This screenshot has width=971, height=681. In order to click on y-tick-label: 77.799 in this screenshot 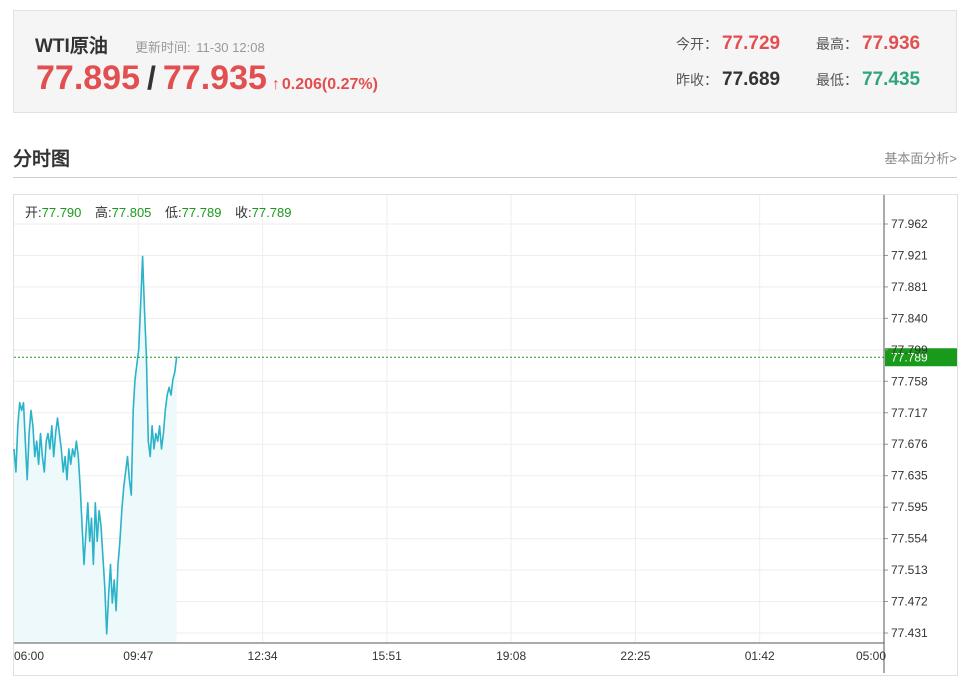, I will do `click(909, 350)`.